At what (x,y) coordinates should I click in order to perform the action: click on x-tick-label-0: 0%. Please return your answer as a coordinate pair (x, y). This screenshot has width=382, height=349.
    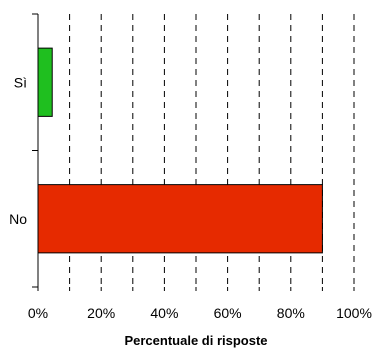
    Looking at the image, I should click on (38, 313).